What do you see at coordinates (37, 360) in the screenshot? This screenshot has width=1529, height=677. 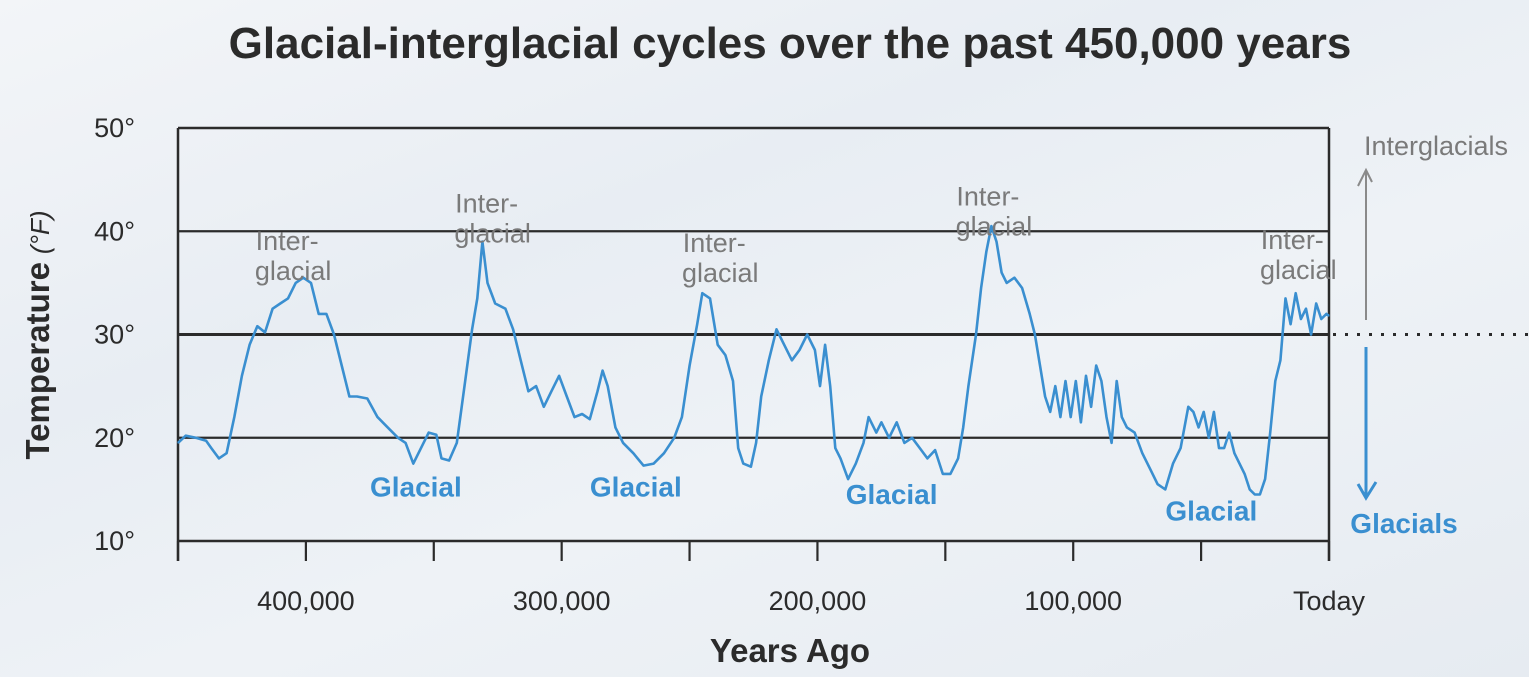 I see `y-axis-title: Temperature` at bounding box center [37, 360].